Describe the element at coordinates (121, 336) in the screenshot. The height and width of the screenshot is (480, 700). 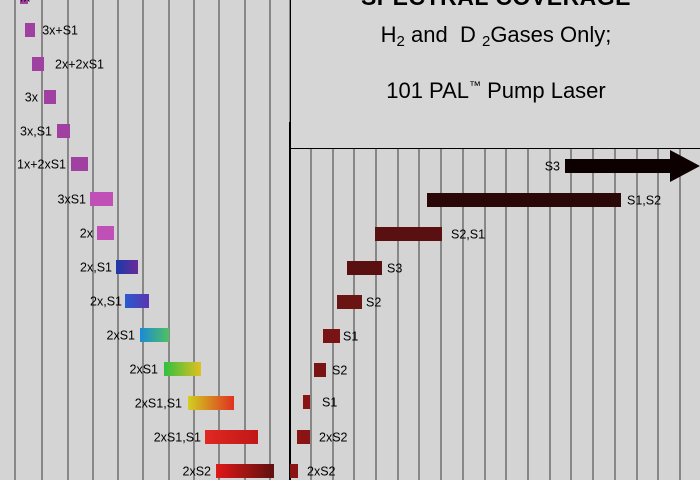
I see `bar-label-left-11: 2xS1` at that location.